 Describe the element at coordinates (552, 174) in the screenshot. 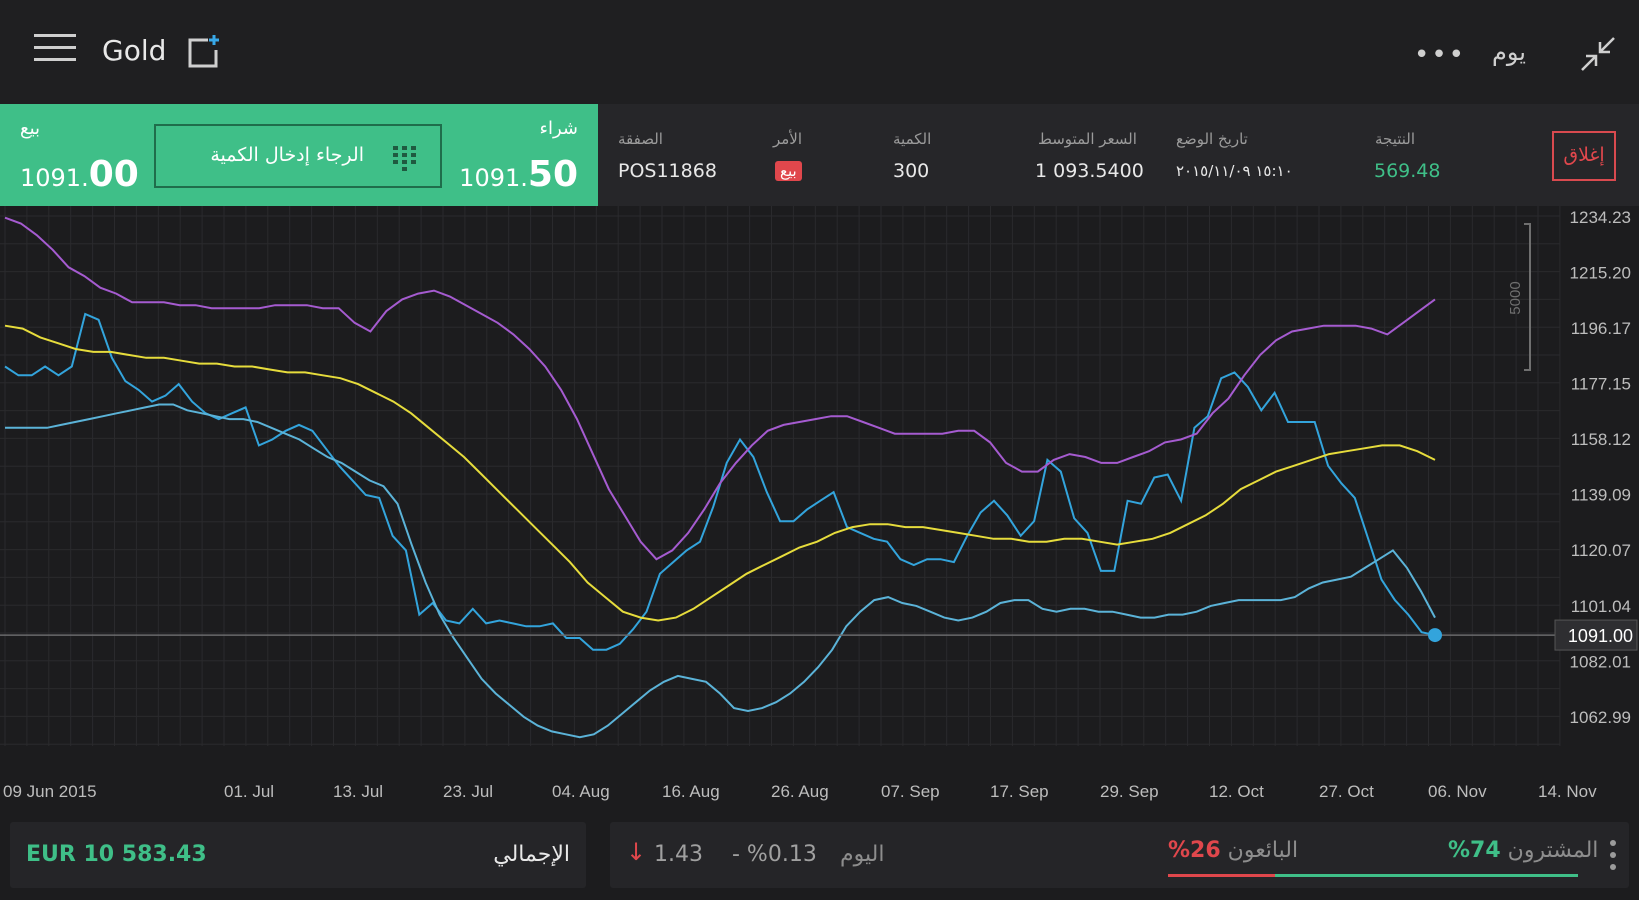

I see `buy-price-big: 50` at that location.